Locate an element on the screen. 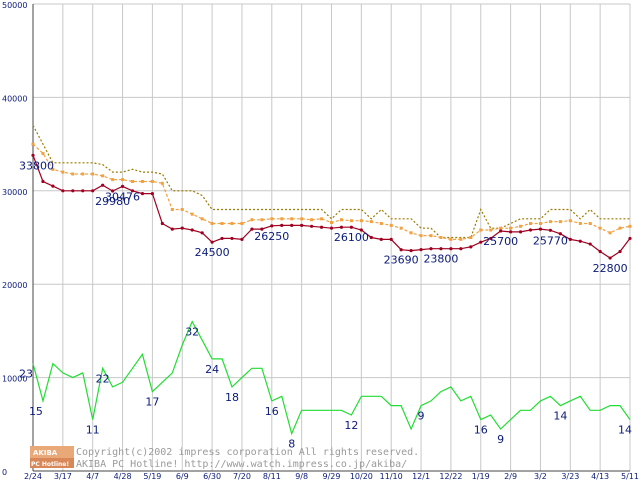  data-label: 15 is located at coordinates (36, 411).